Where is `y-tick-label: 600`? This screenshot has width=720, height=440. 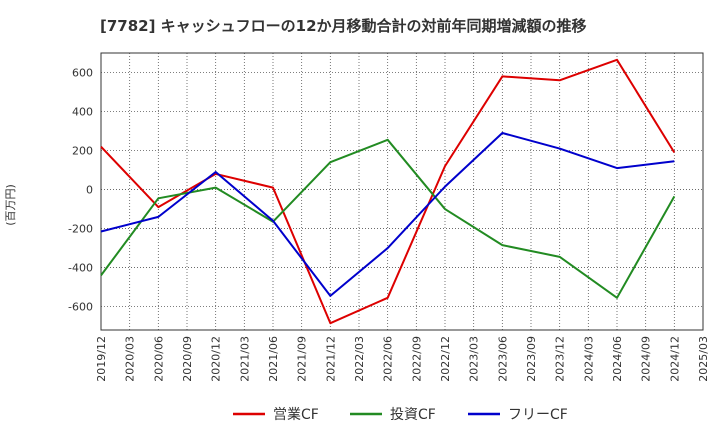
y-tick-label: 600 is located at coordinates (82, 73).